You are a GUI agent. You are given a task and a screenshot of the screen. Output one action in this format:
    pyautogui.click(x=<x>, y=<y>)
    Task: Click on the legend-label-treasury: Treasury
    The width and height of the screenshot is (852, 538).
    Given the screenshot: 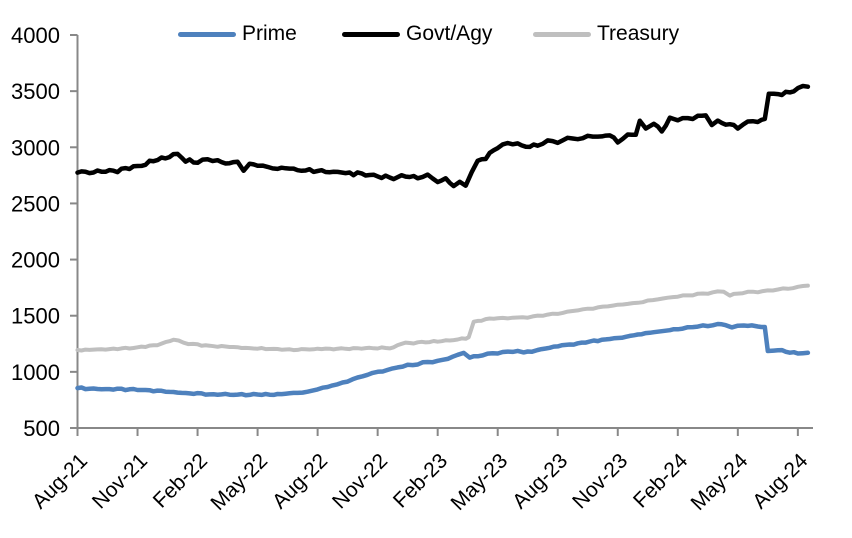 What is the action you would take?
    pyautogui.click(x=638, y=33)
    